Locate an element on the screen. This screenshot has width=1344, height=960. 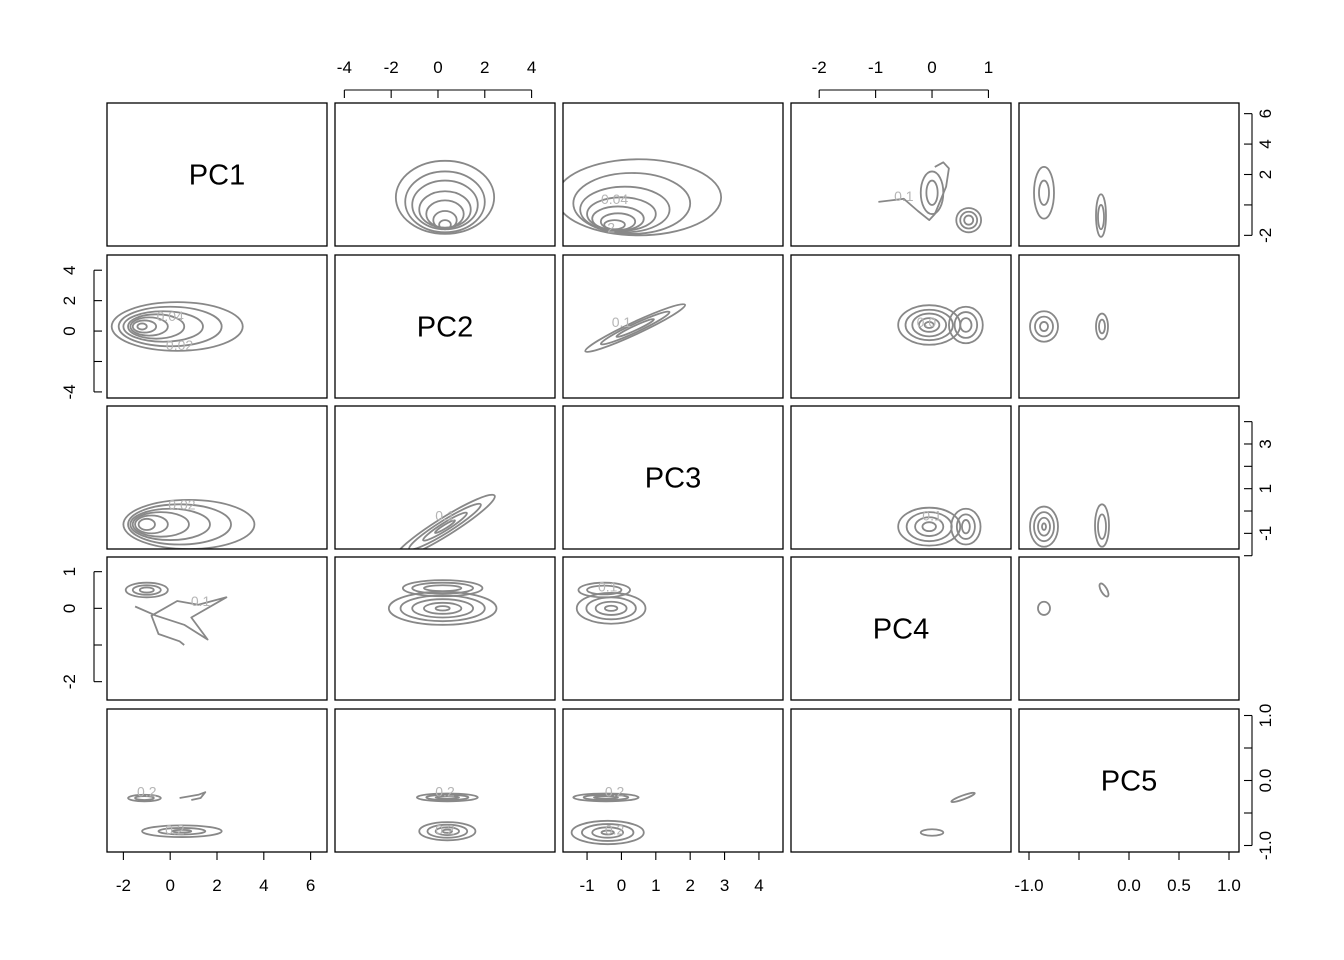
panel-contours: 0.04 2 is located at coordinates (643, 197).